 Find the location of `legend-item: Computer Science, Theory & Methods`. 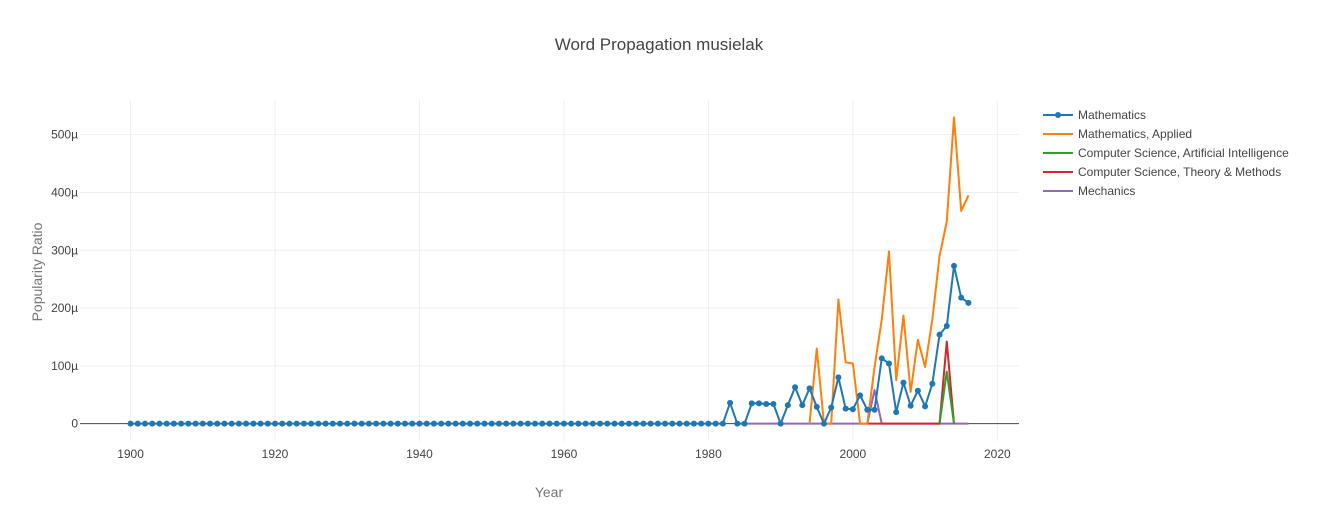

legend-item: Computer Science, Theory & Methods is located at coordinates (1162, 172).